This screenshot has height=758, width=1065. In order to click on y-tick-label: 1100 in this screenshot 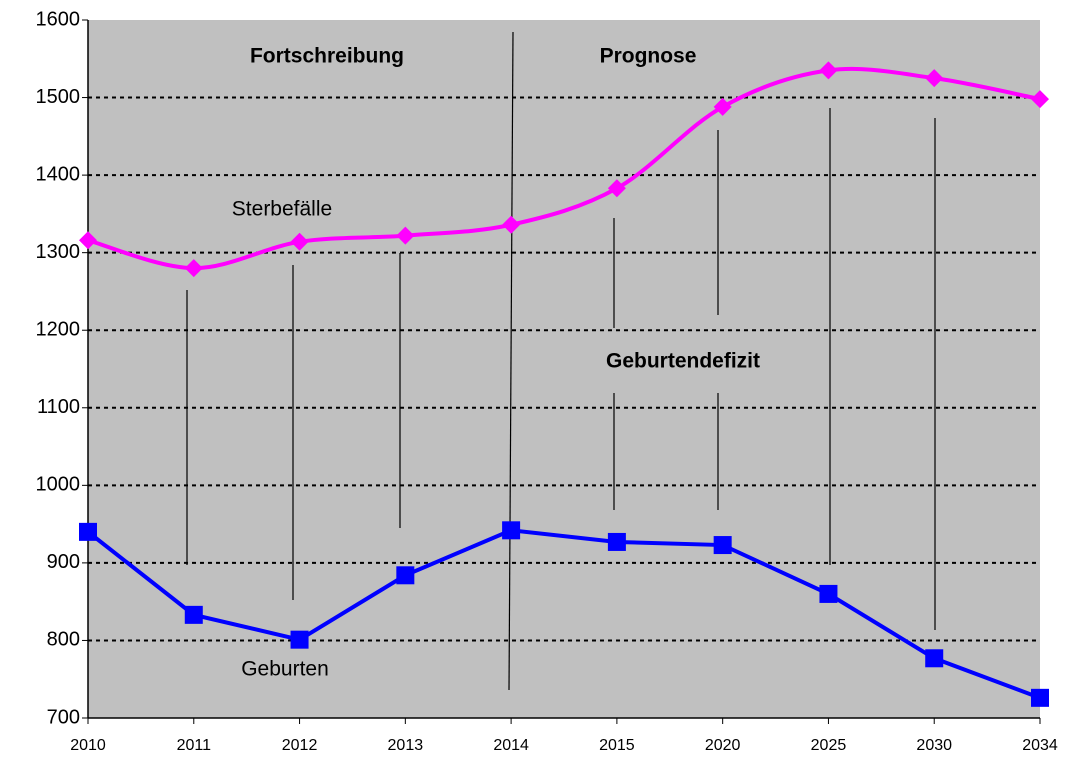, I will do `click(58, 407)`.